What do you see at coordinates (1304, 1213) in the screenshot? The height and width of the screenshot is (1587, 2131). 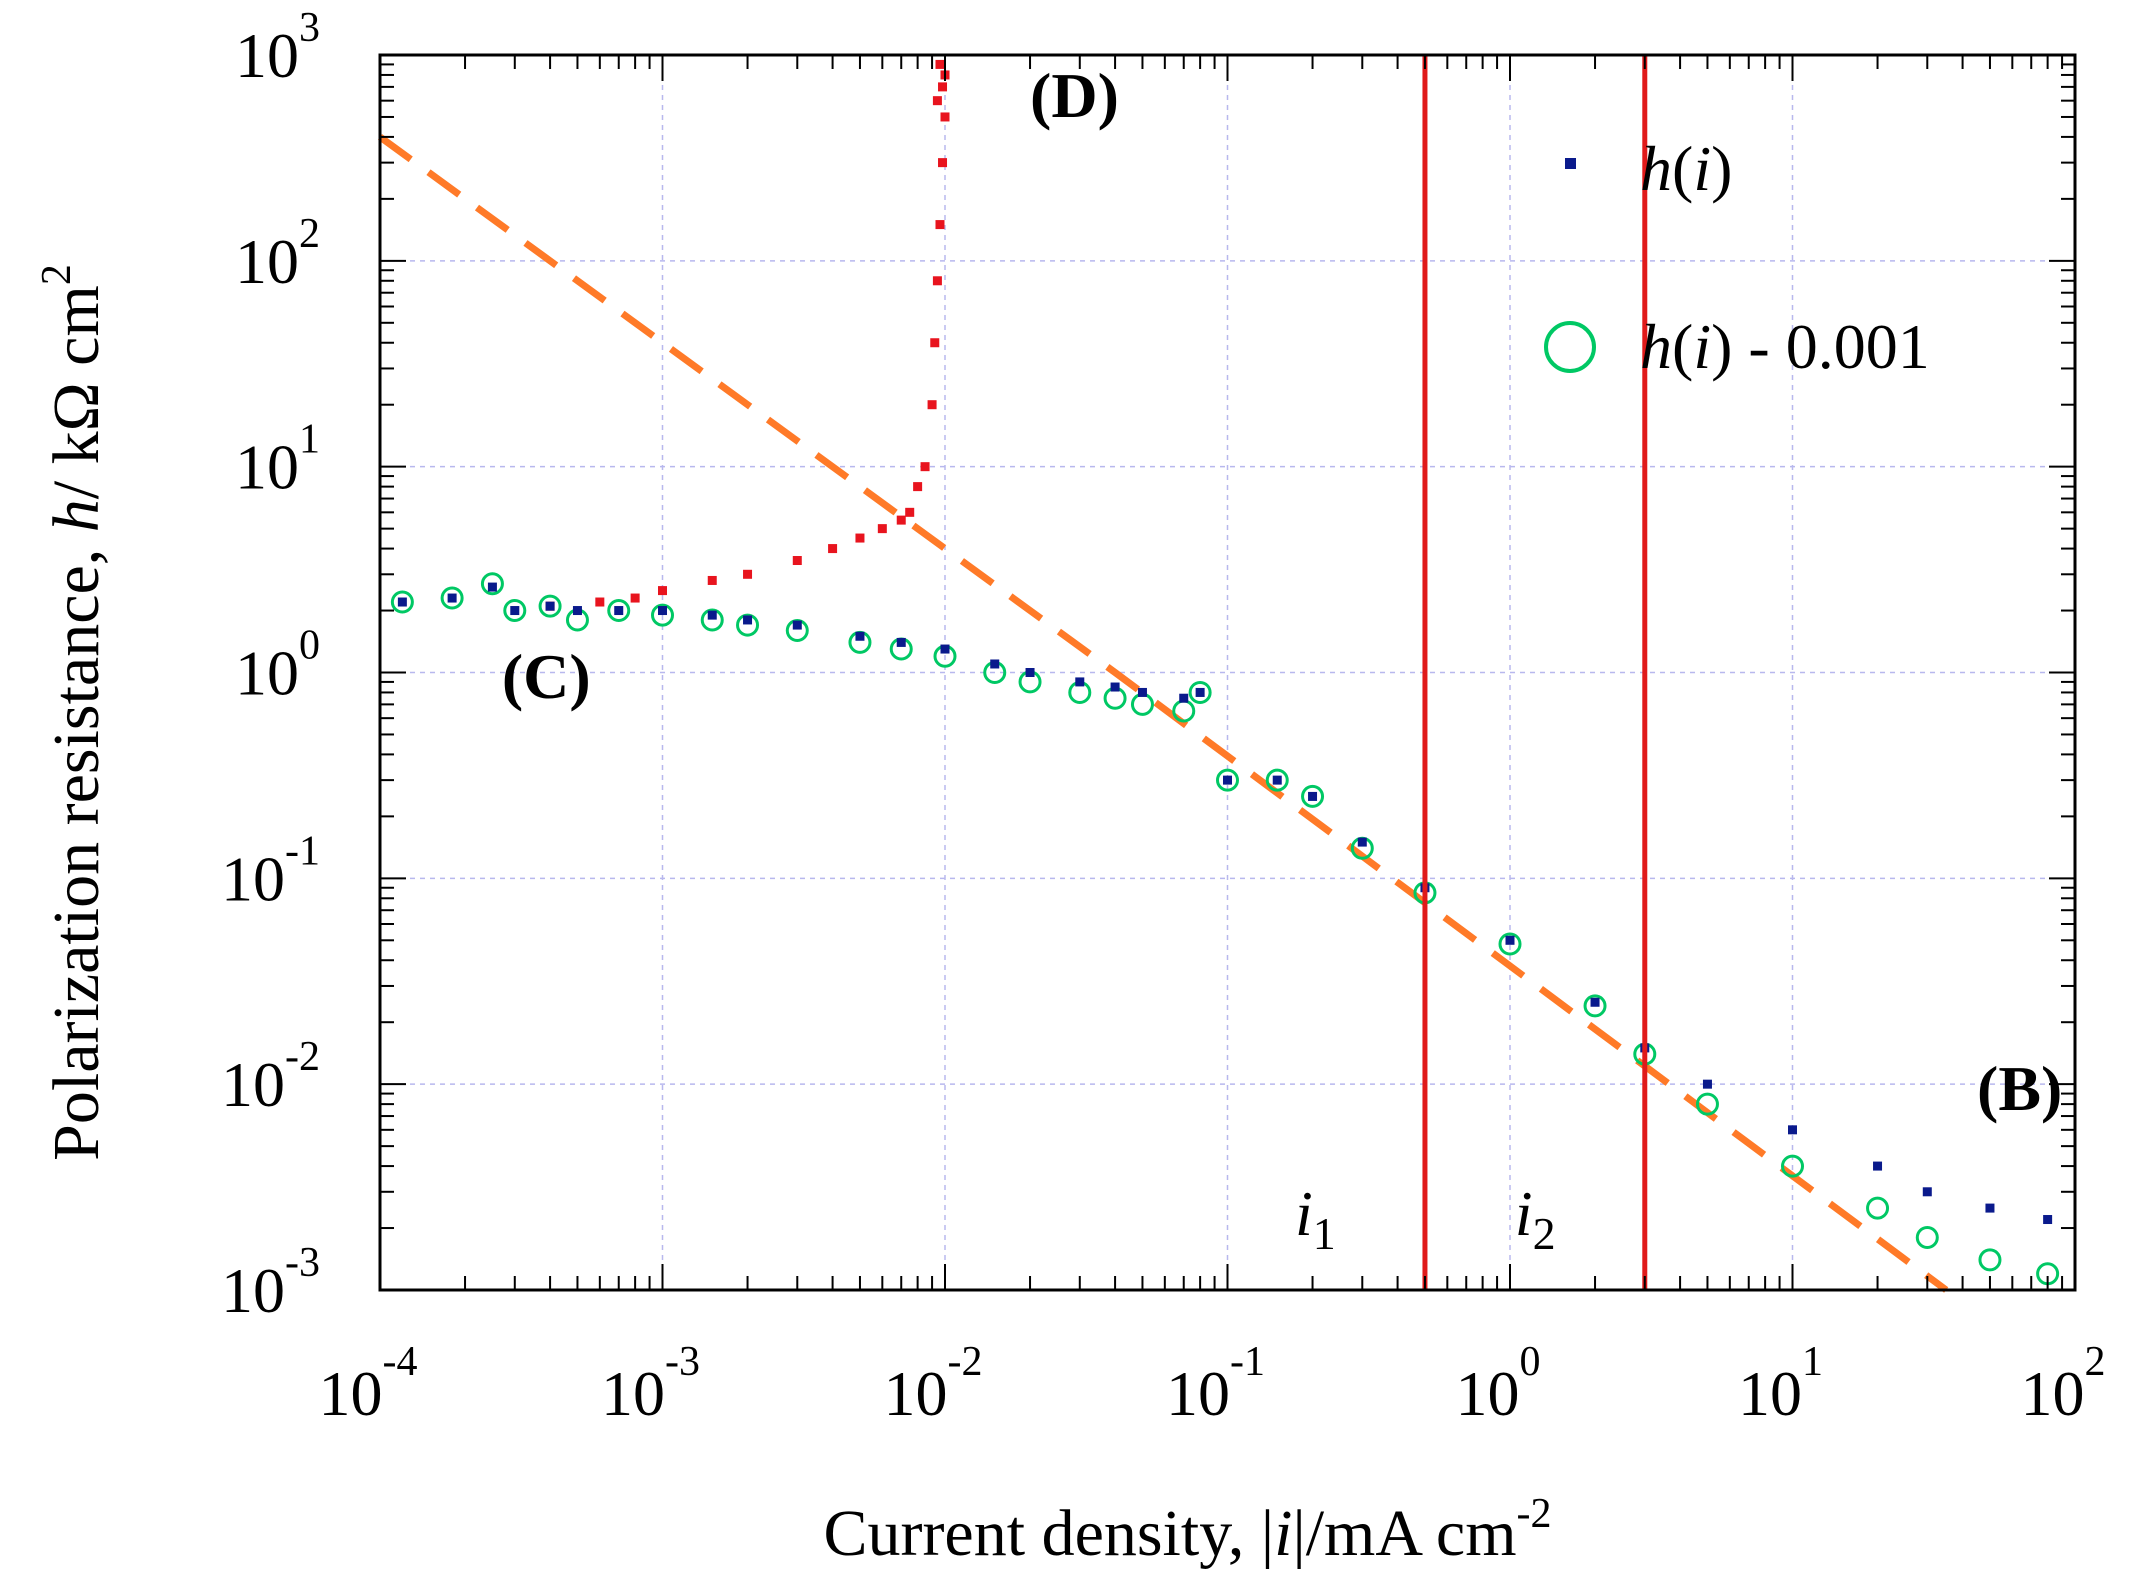 I see `vertical-line-label-var: i` at bounding box center [1304, 1213].